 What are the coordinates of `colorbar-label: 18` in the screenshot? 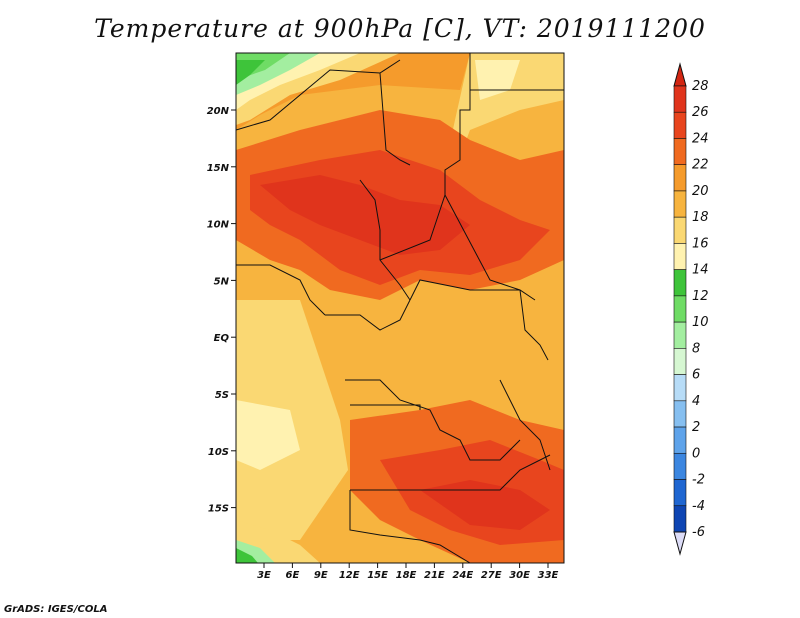 It's located at (700, 217).